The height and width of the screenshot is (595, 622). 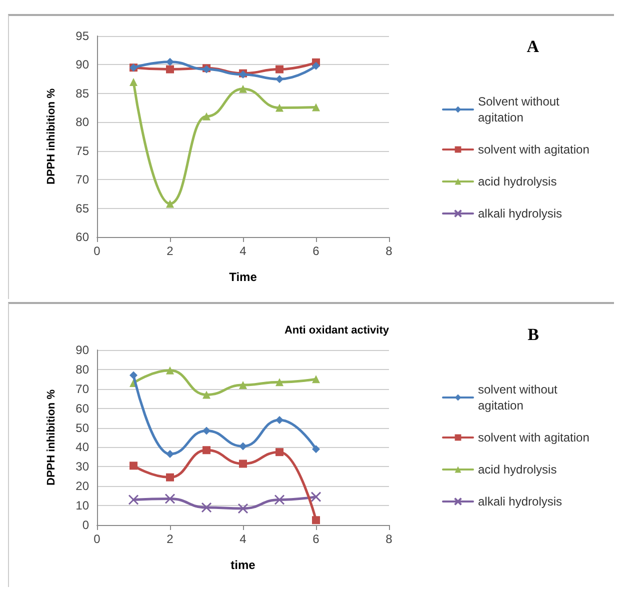 What do you see at coordinates (83, 93) in the screenshot?
I see `y-tick-label: 85` at bounding box center [83, 93].